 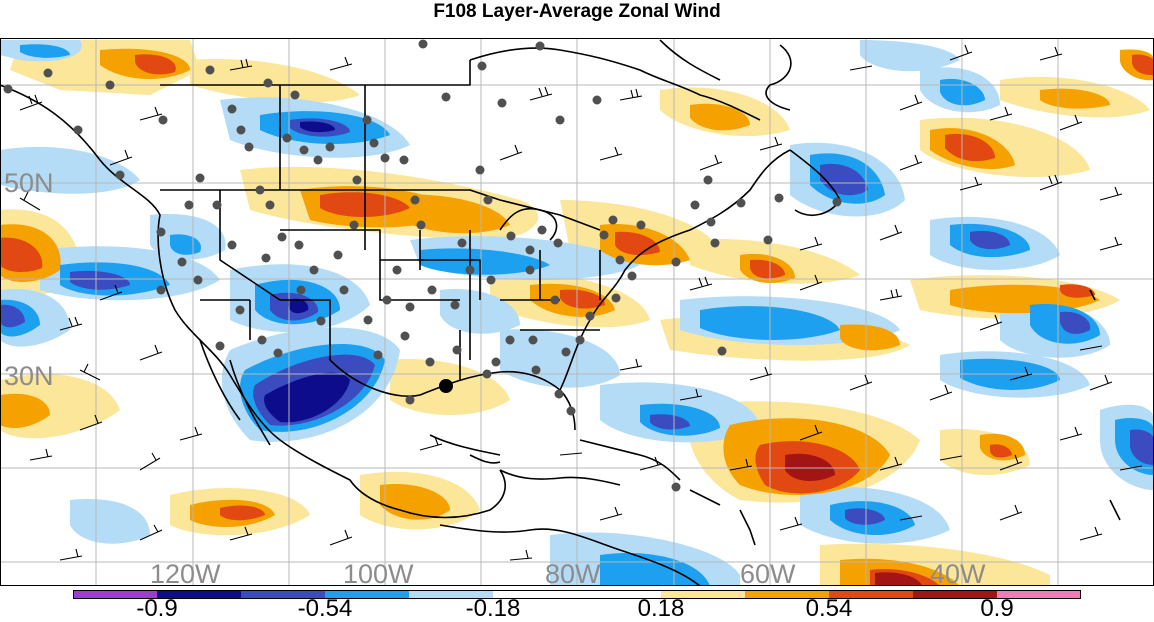 I want to click on colorbar-tick-label: 0.18, so click(x=661, y=608).